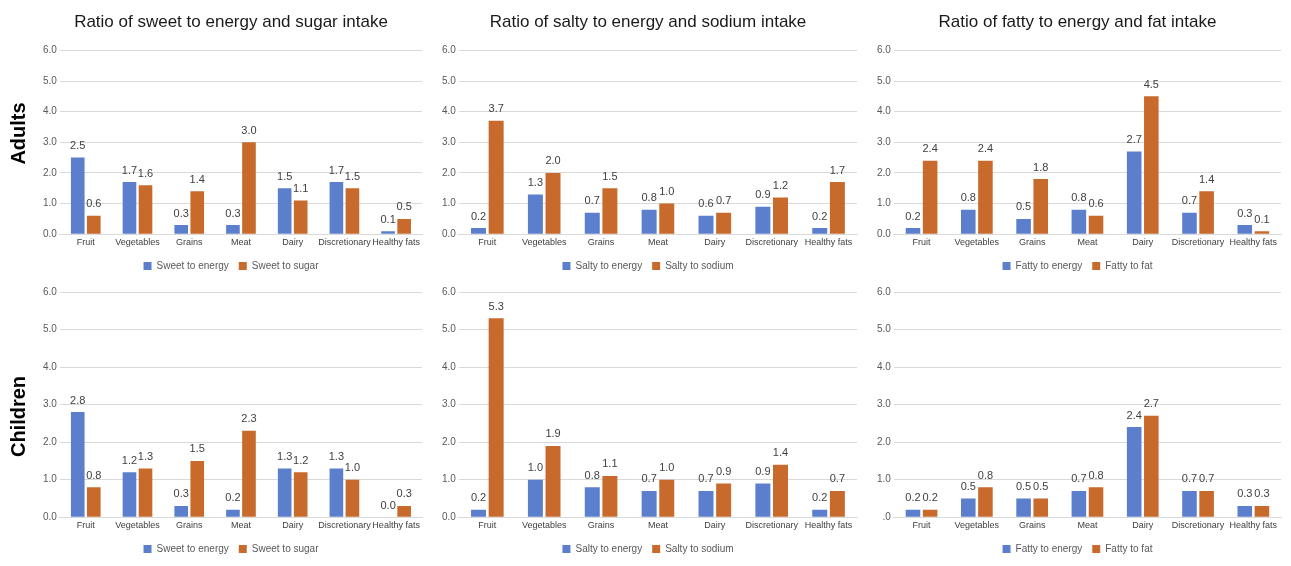 The width and height of the screenshot is (1291, 566). Describe the element at coordinates (1049, 548) in the screenshot. I see `legend-label: Fatty to energy` at that location.